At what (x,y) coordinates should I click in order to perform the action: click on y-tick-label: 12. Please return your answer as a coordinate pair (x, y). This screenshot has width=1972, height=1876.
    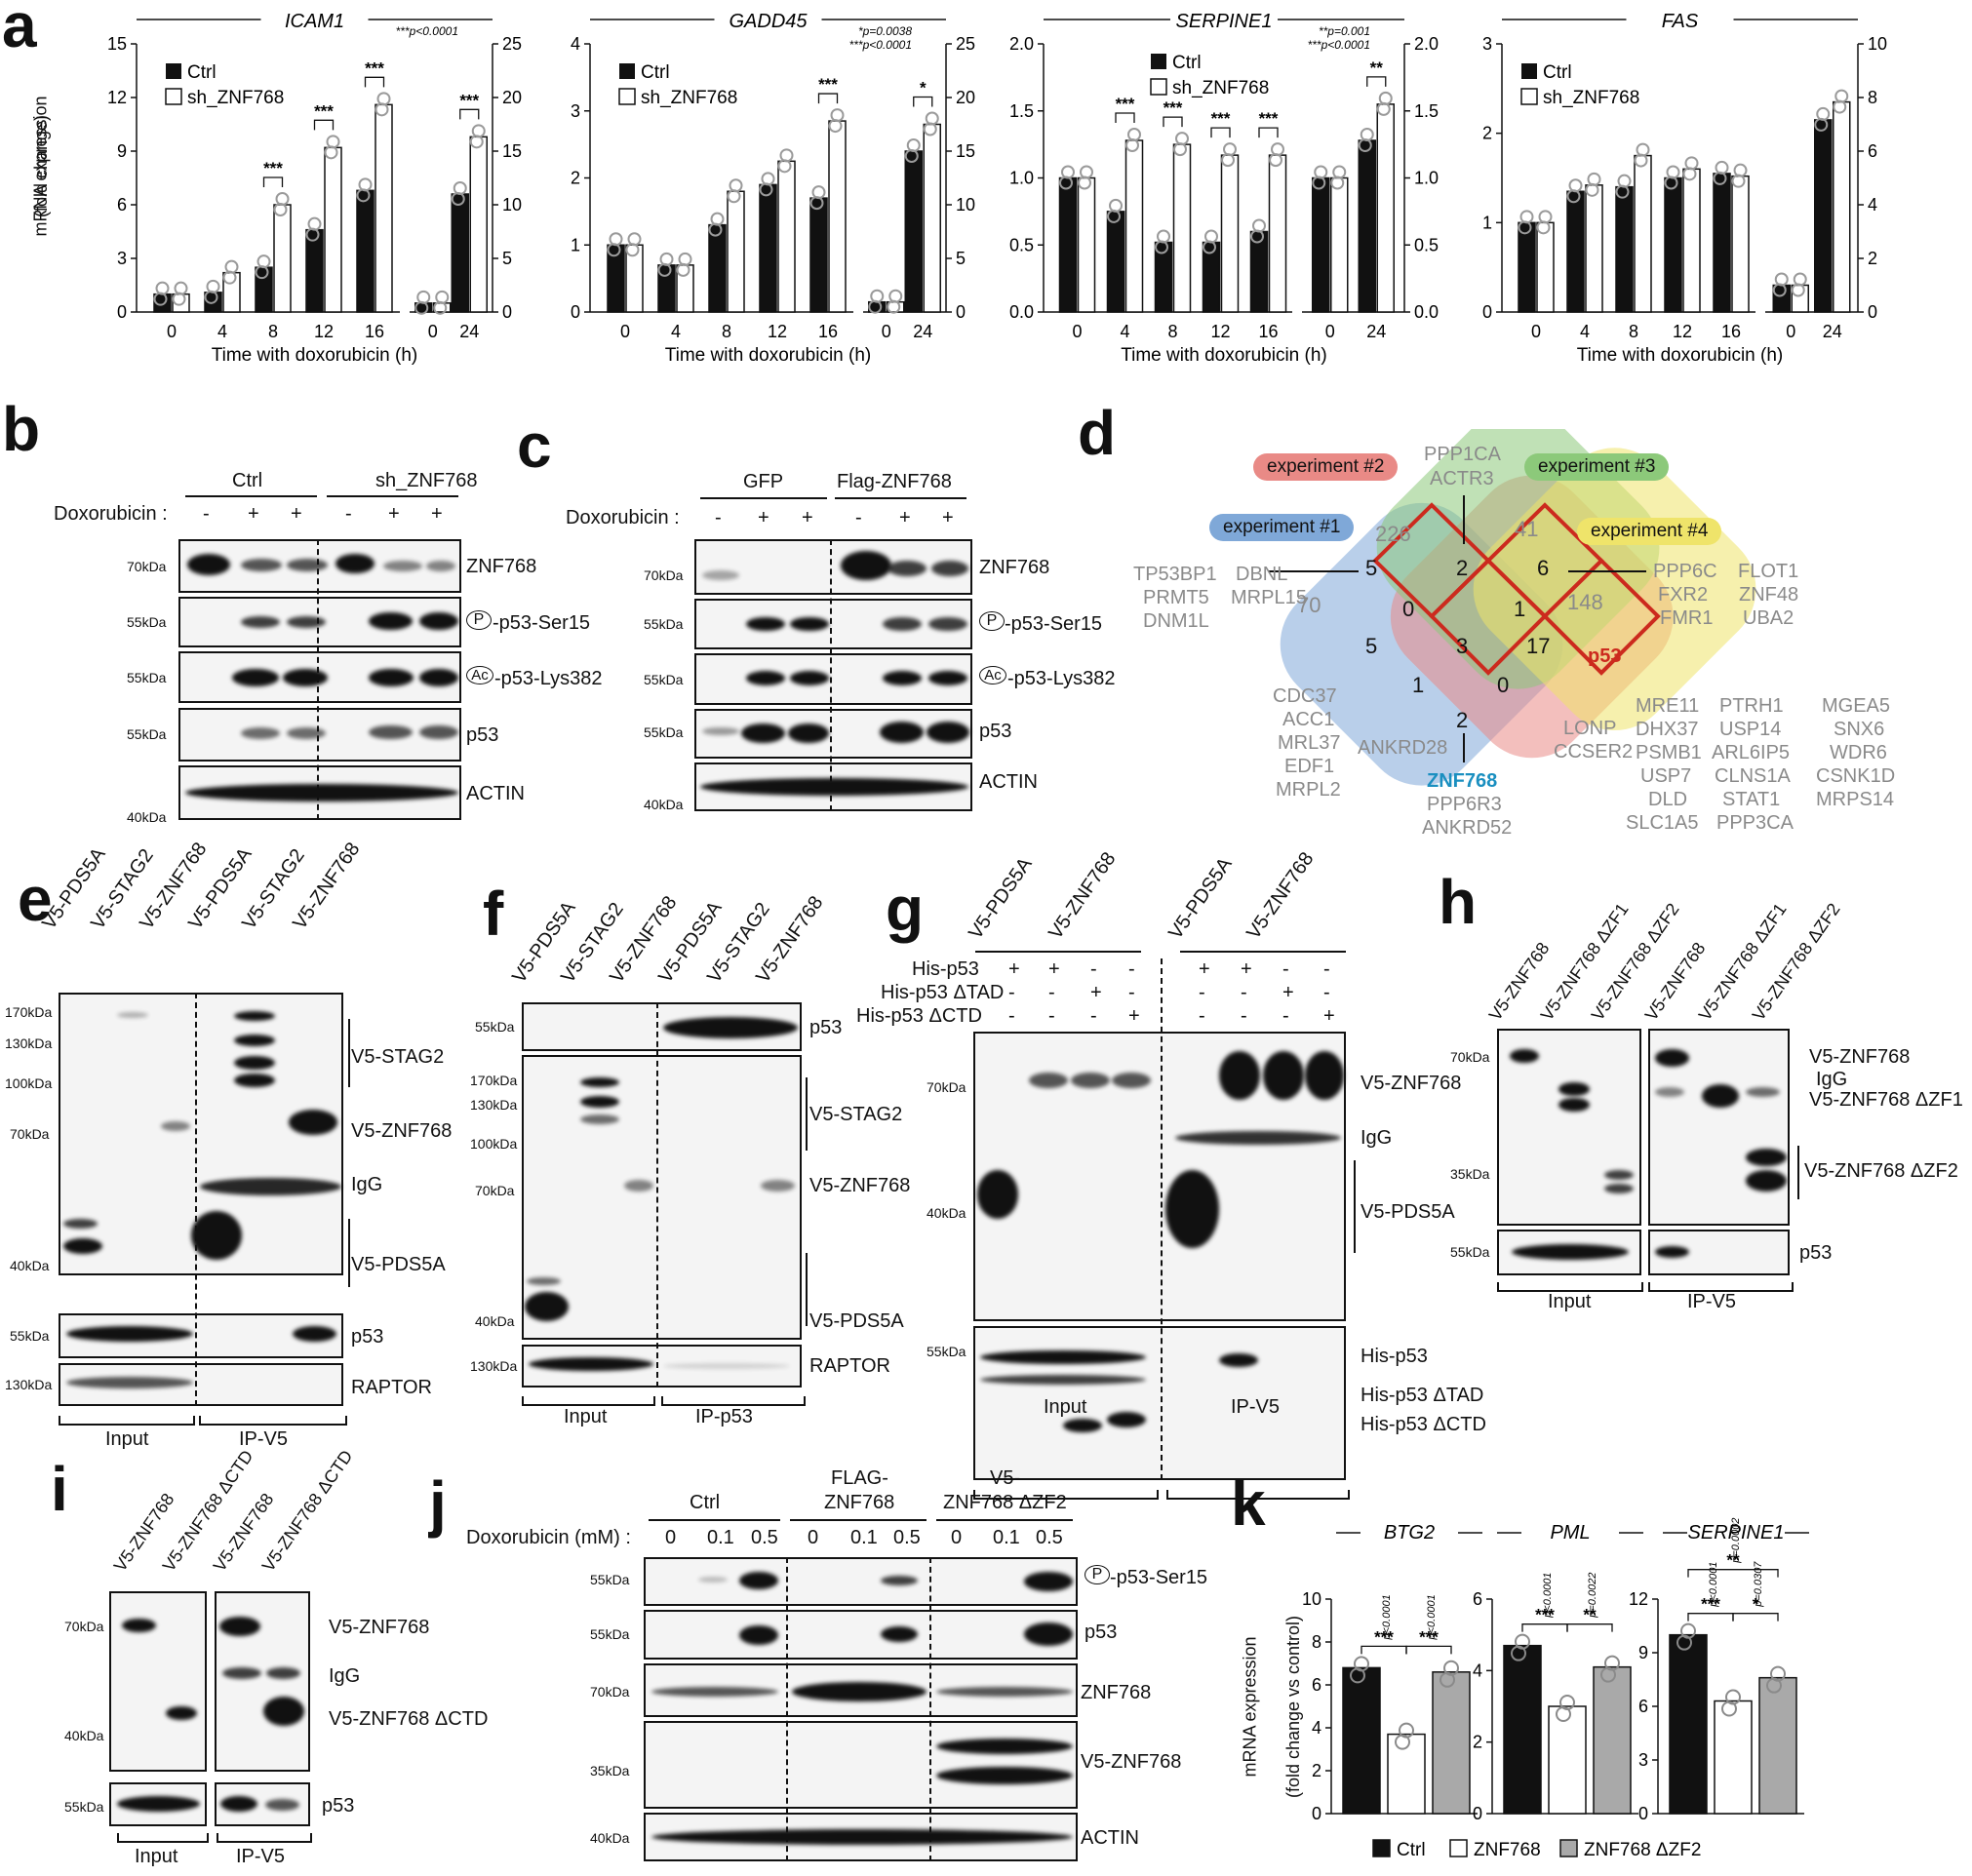
    Looking at the image, I should click on (1638, 1599).